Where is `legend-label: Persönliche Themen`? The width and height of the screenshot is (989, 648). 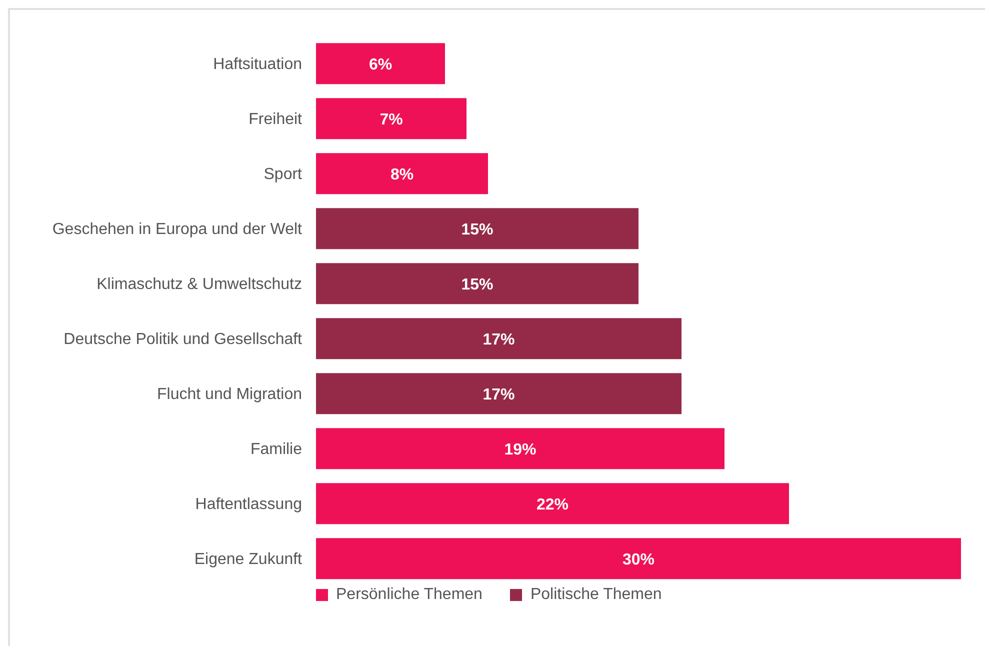
legend-label: Persönliche Themen is located at coordinates (409, 595).